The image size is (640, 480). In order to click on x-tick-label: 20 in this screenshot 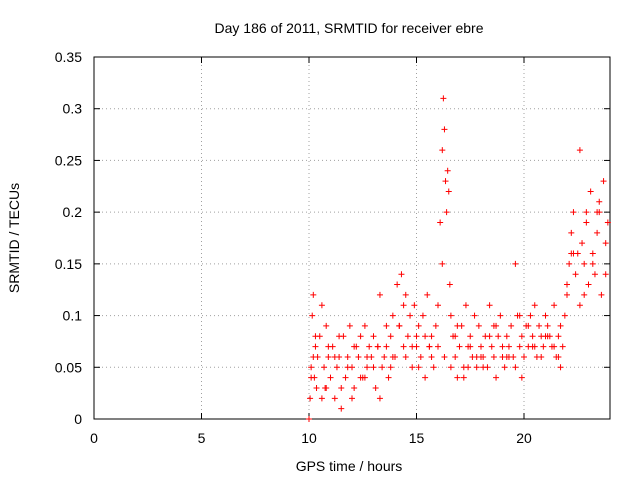, I will do `click(524, 438)`.